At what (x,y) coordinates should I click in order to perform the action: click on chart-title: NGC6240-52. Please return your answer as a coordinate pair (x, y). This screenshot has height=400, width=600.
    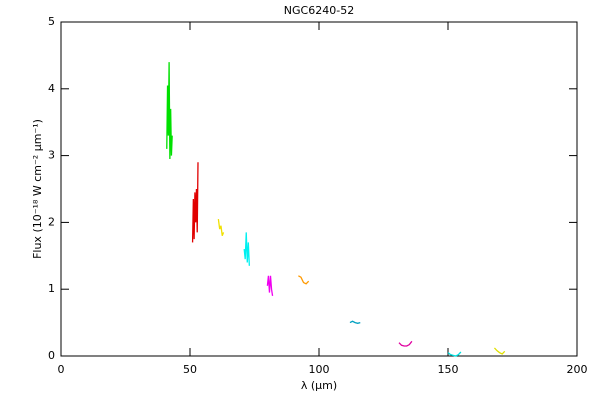
    Looking at the image, I should click on (319, 10).